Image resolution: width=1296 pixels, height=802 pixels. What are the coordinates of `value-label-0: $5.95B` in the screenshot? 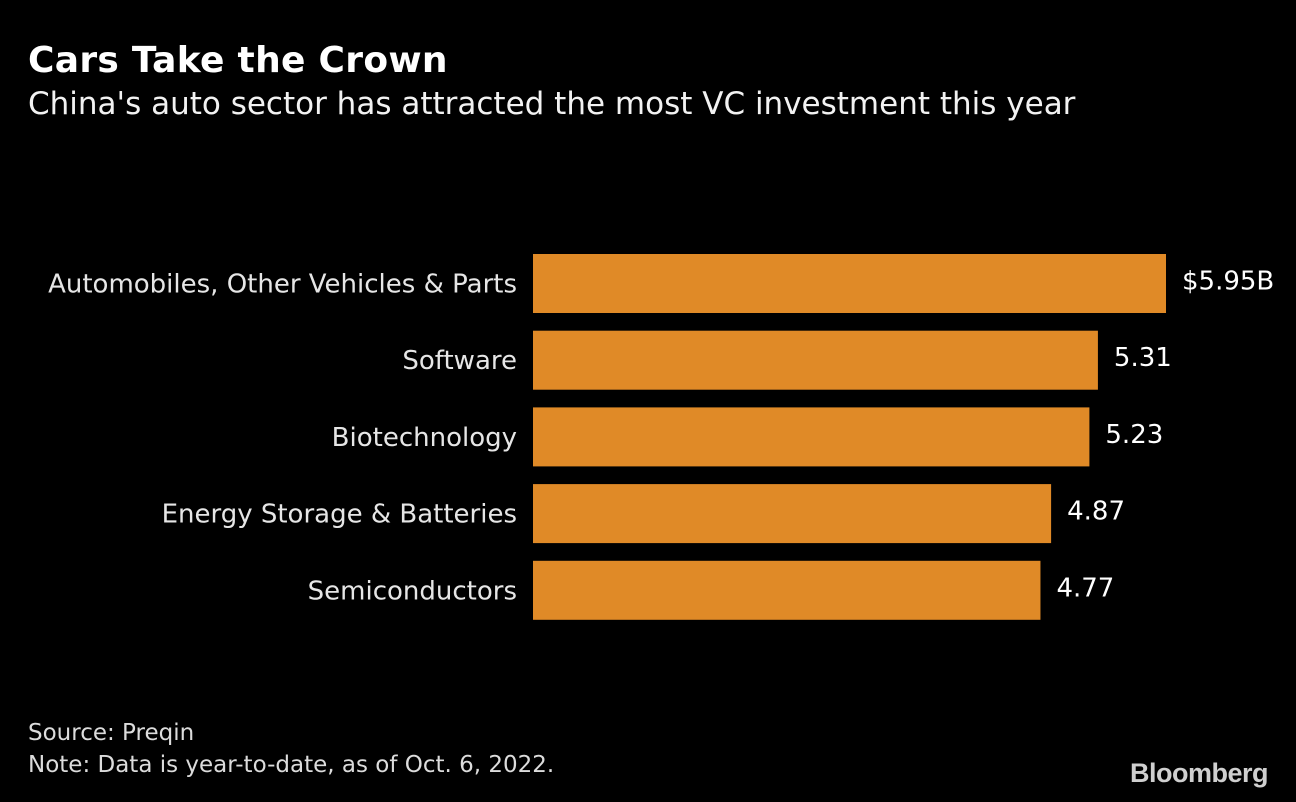 It's located at (1228, 282).